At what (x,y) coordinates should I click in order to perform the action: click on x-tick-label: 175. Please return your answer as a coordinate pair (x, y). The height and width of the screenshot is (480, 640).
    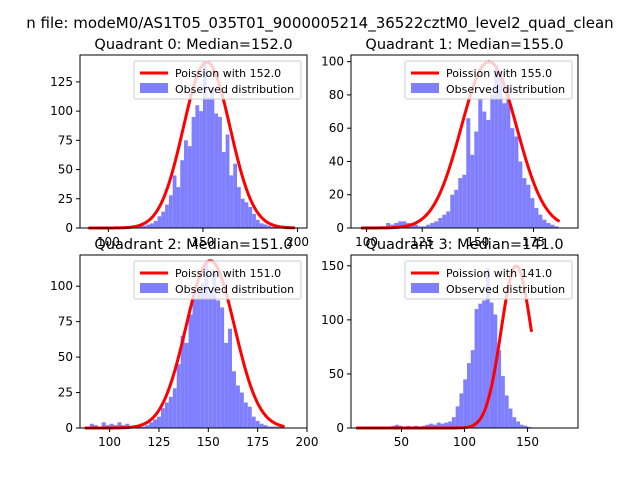
    Looking at the image, I should click on (533, 242).